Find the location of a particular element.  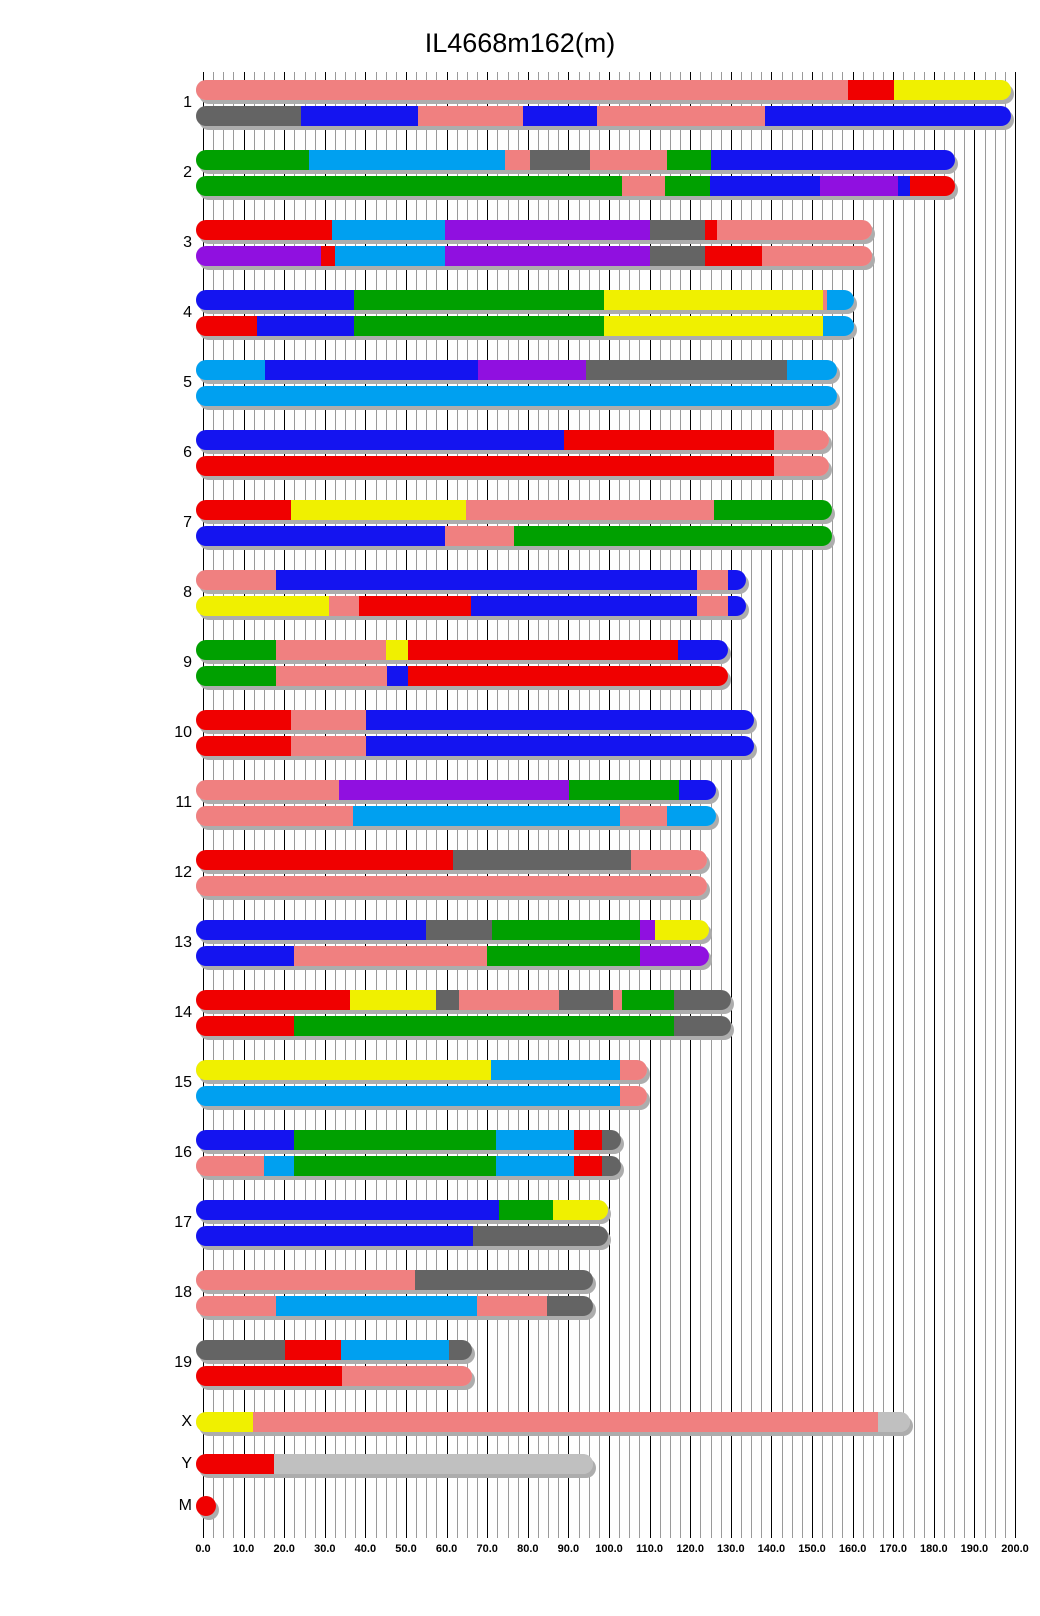

chromosome-bar-9-strand2 is located at coordinates (462, 676).